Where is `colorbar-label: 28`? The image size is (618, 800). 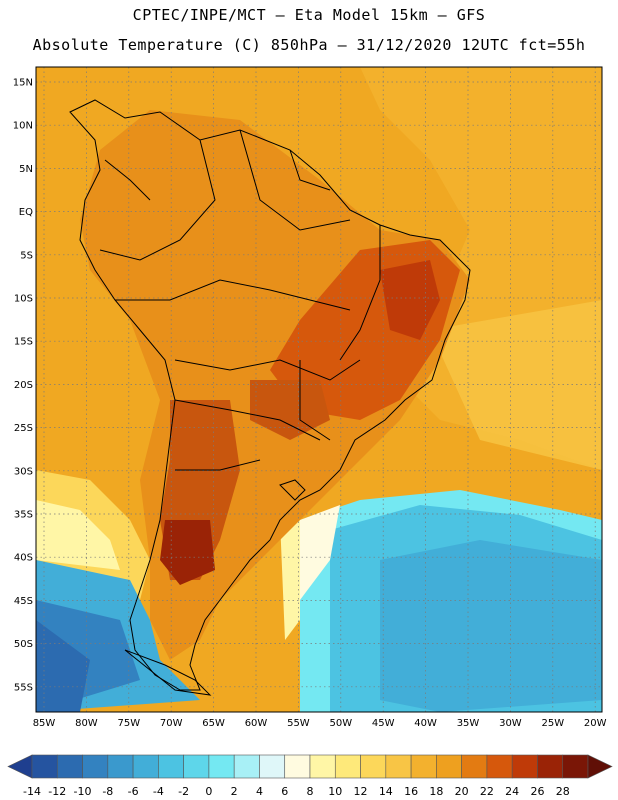 colorbar-label: 28 is located at coordinates (563, 791).